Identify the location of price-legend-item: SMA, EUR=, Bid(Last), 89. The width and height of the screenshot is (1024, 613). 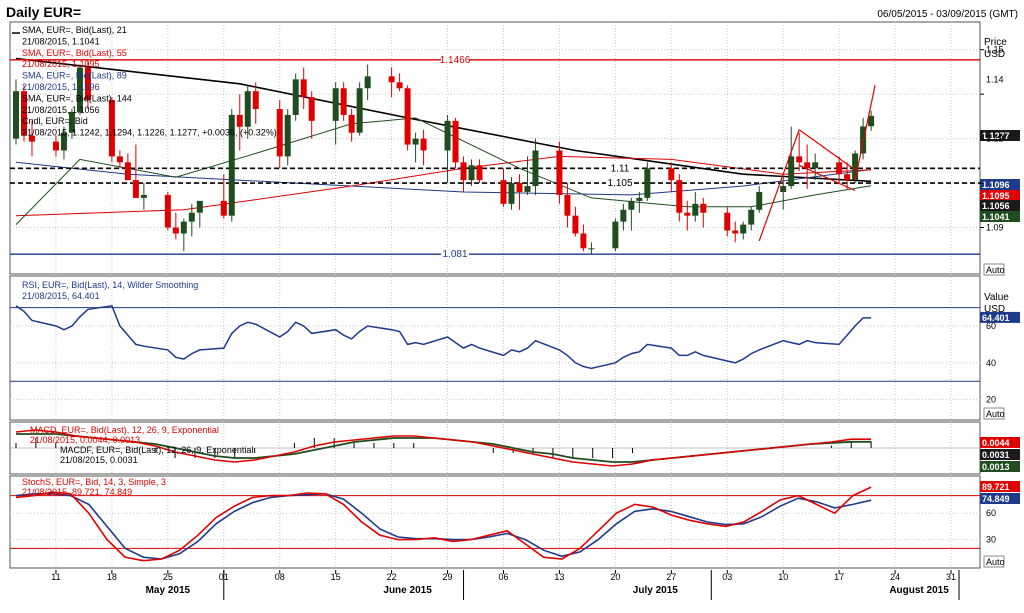
(74, 76).